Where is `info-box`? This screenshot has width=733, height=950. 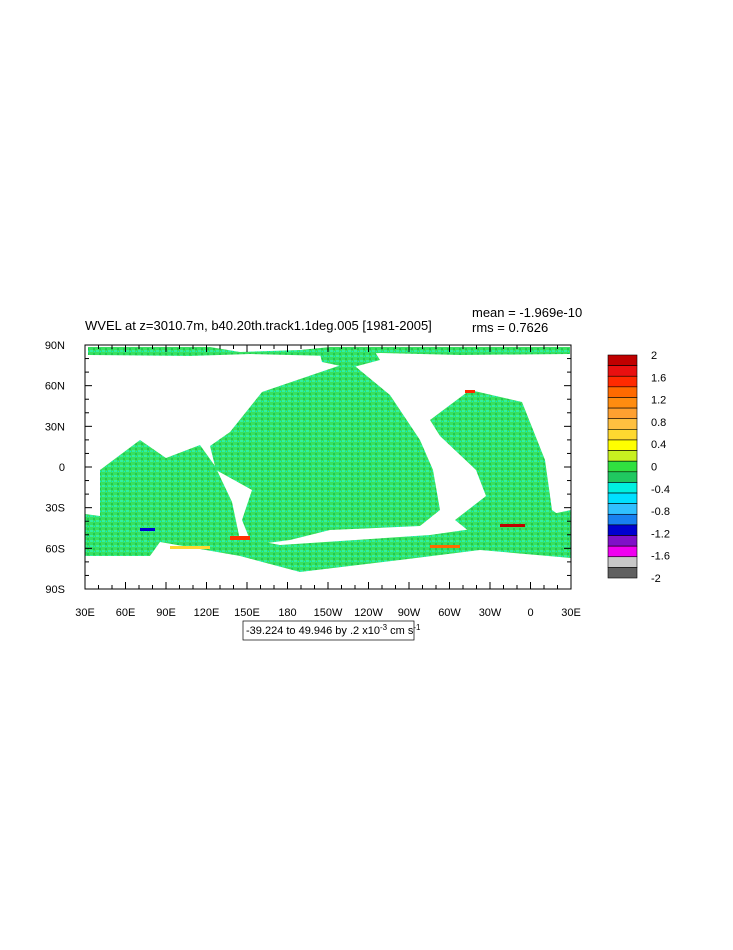 info-box is located at coordinates (328, 630).